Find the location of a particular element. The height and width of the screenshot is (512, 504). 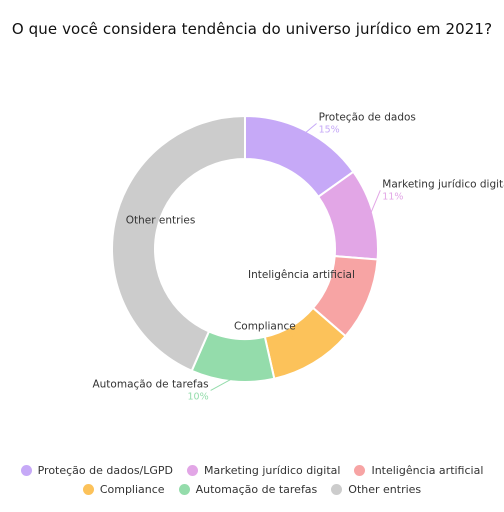

legend-item-inteligencia-artificial: Inteligência artificial is located at coordinates (418, 470).